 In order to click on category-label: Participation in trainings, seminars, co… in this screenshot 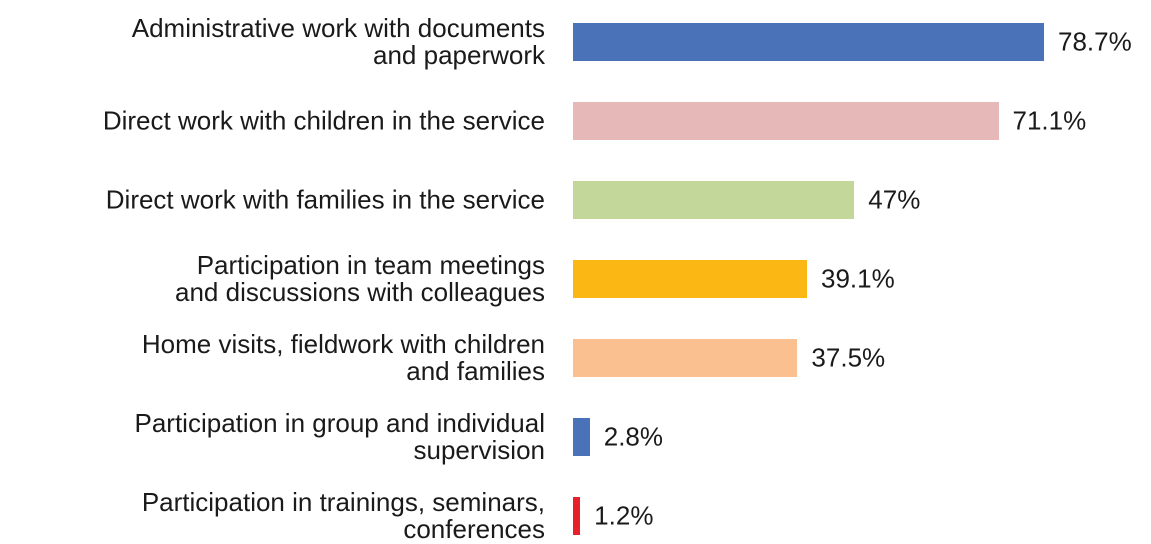, I will do `click(343, 515)`.